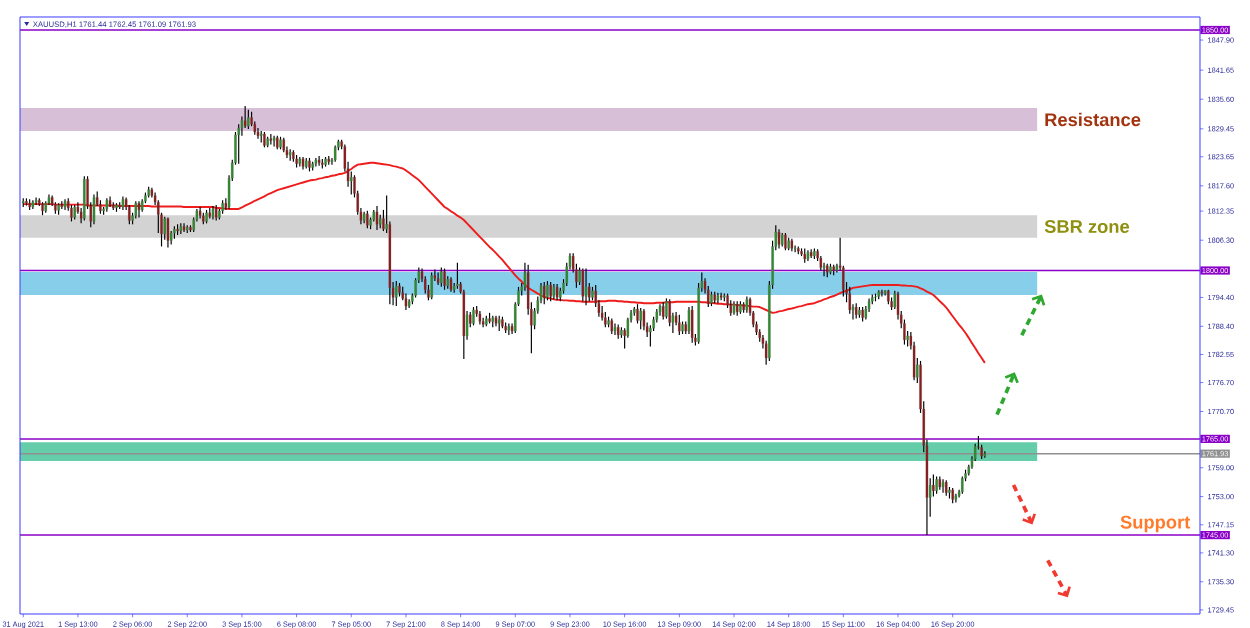  What do you see at coordinates (1087, 226) in the screenshot?
I see `band-label: SBR zone` at bounding box center [1087, 226].